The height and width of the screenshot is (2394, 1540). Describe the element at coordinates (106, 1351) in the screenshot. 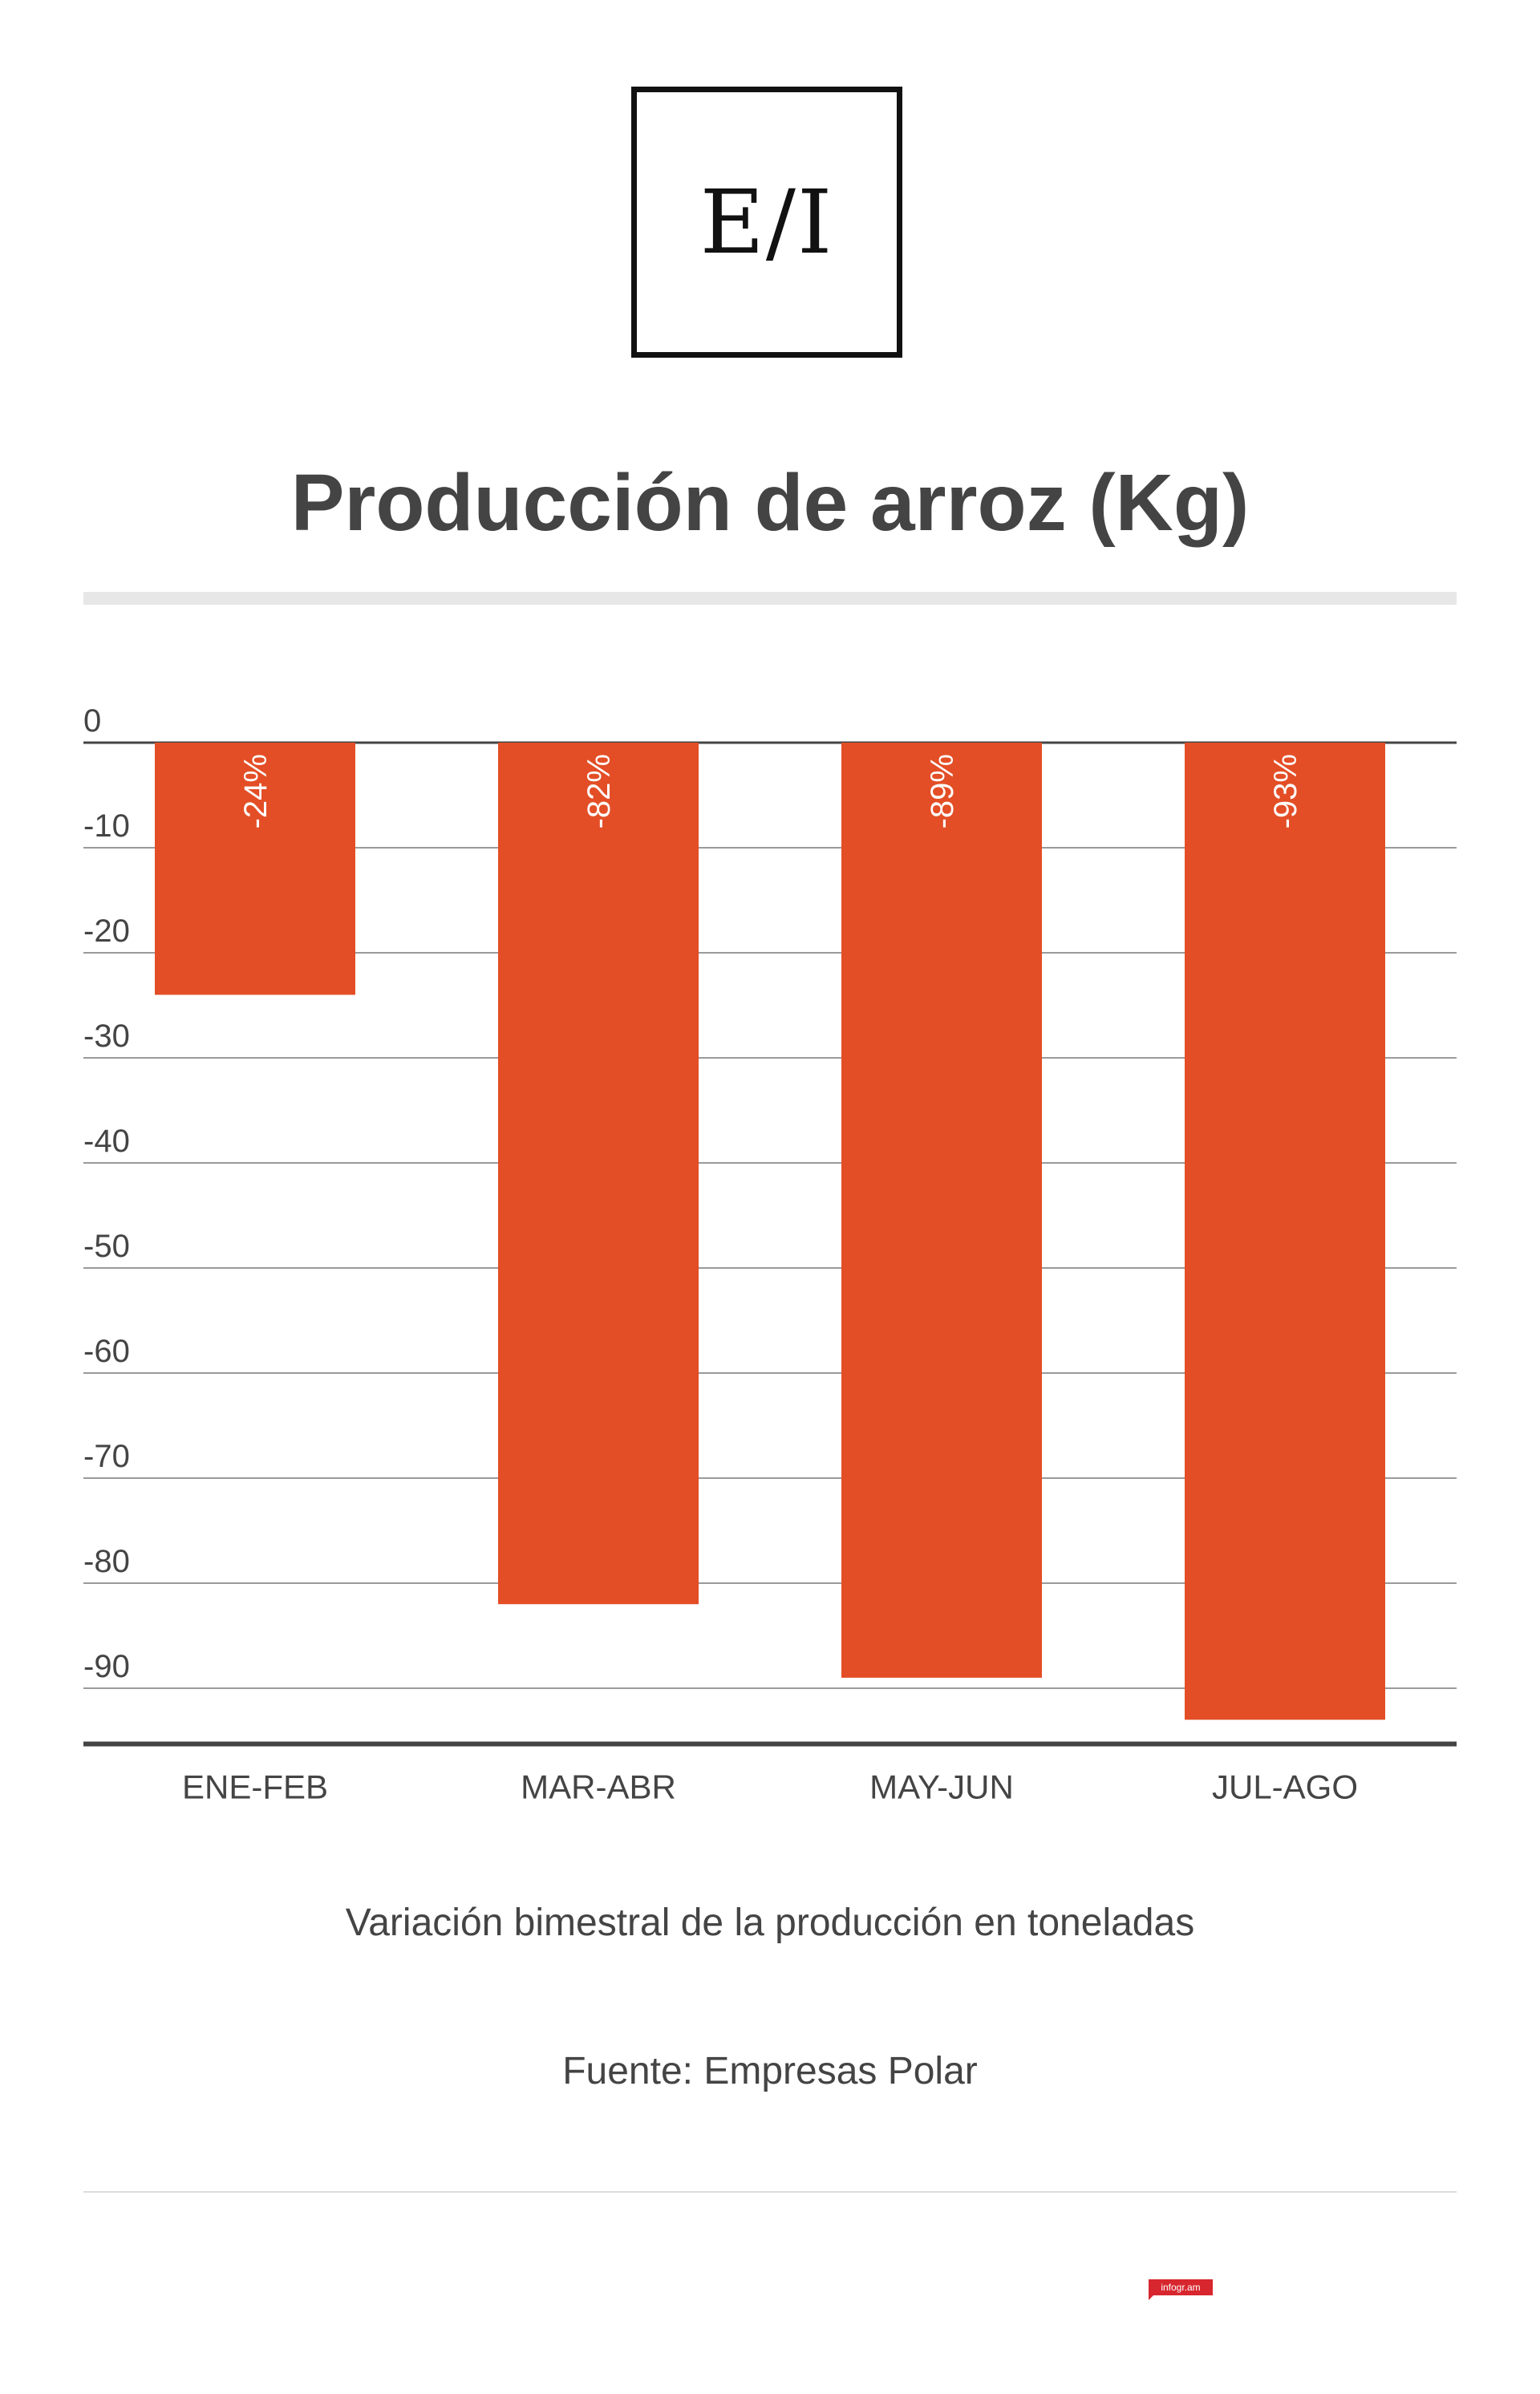

I see `y-tick-label: -60` at that location.